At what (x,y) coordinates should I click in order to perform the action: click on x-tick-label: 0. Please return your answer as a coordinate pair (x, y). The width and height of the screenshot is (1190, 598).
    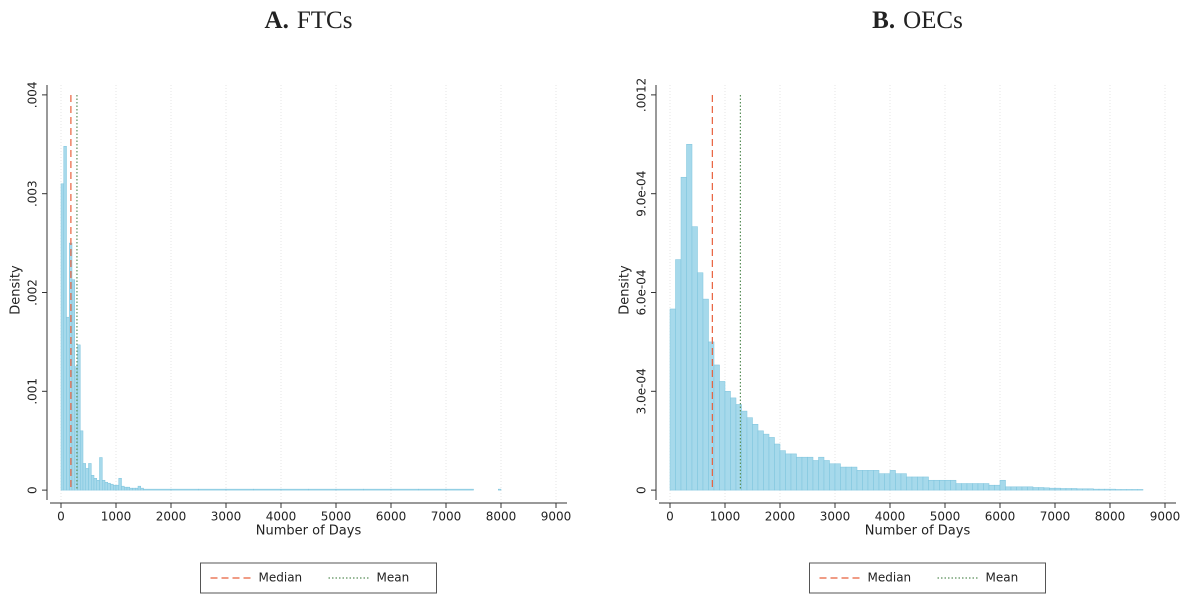
    Looking at the image, I should click on (61, 517).